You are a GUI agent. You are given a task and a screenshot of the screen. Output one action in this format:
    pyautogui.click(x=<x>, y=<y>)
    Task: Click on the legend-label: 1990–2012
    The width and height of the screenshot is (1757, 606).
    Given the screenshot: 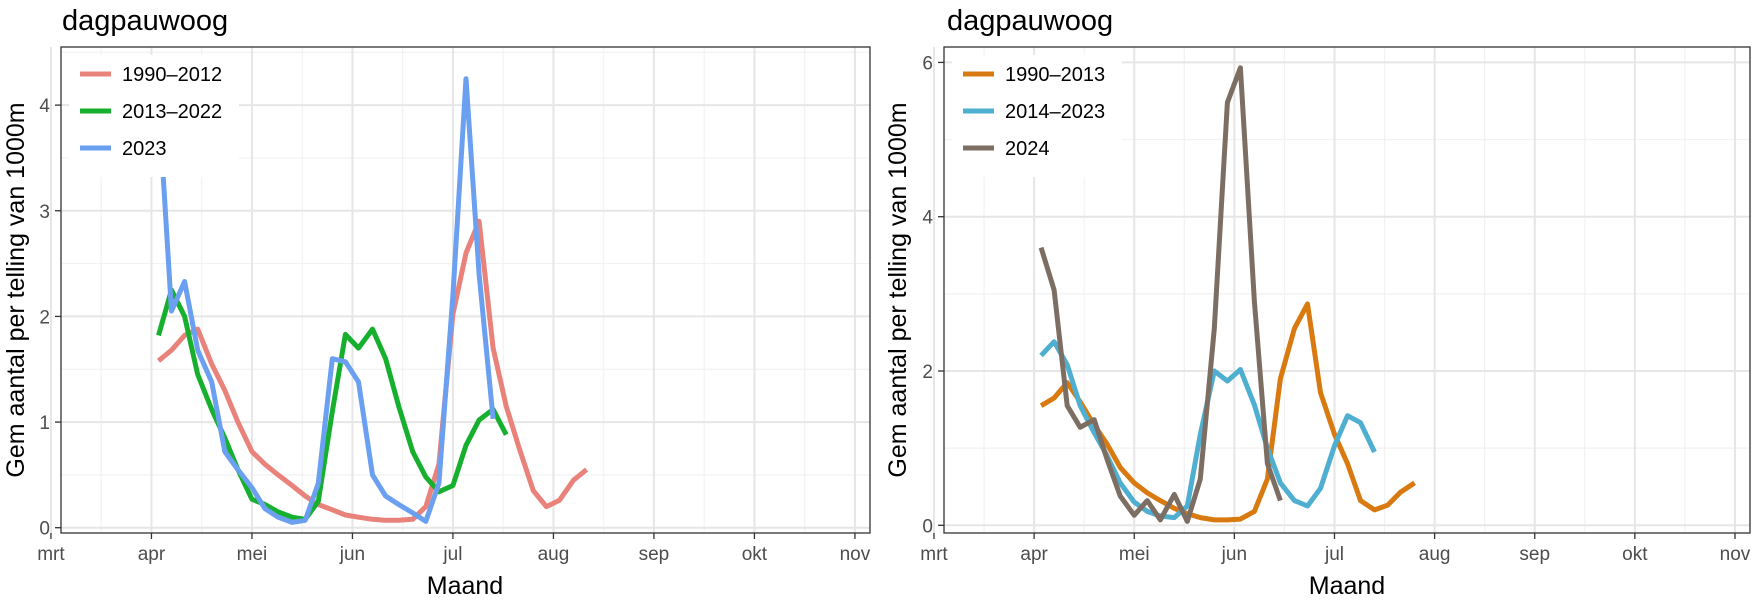 What is the action you would take?
    pyautogui.click(x=172, y=75)
    